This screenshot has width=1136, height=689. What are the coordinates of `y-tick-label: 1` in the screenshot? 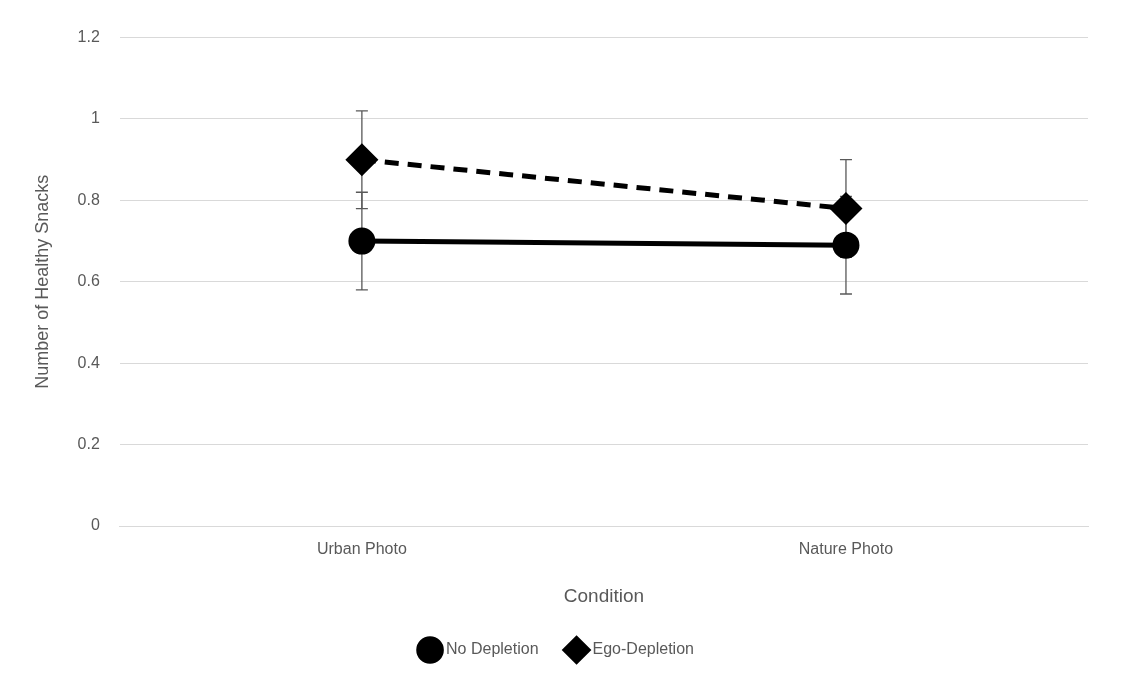 It's located at (95, 118).